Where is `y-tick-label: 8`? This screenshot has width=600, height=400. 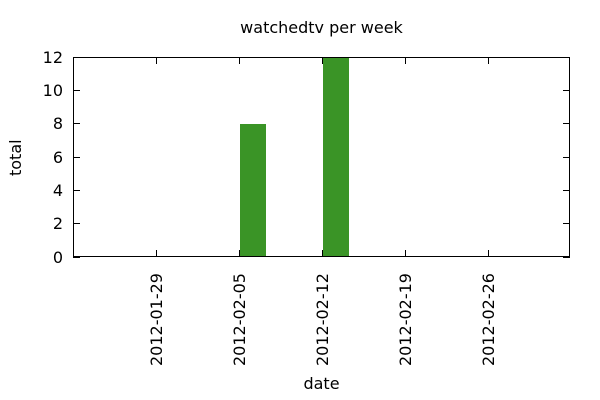 y-tick-label: 8 is located at coordinates (57, 124).